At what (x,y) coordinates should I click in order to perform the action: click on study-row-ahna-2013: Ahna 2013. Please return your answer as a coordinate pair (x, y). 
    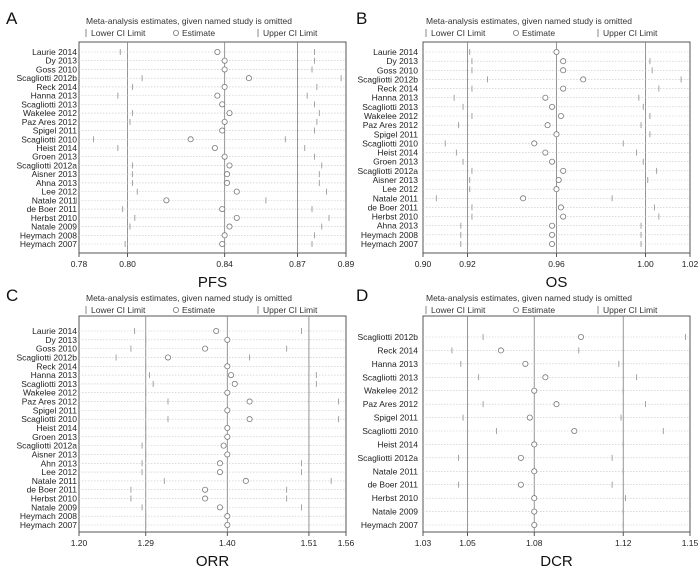
    Looking at the image, I should click on (533, 226).